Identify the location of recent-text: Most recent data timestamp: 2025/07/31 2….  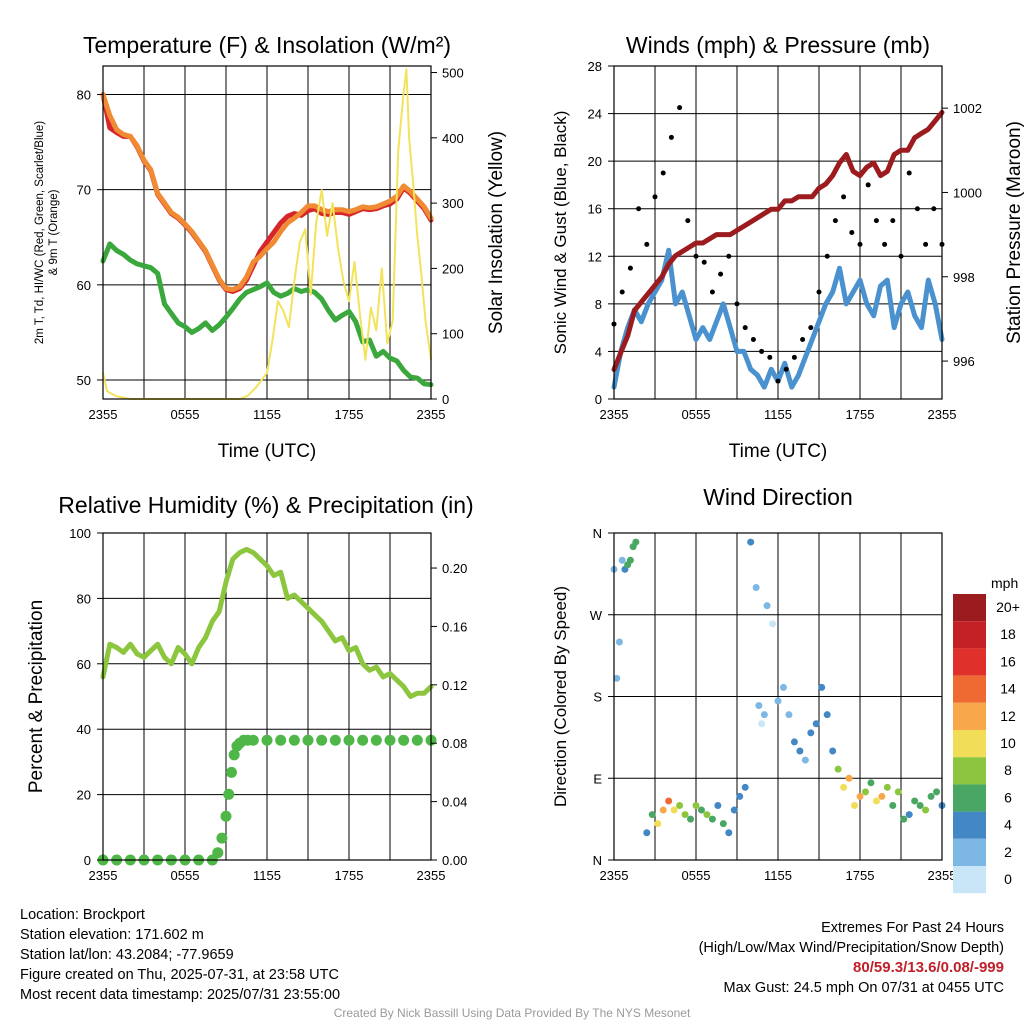
(180, 995).